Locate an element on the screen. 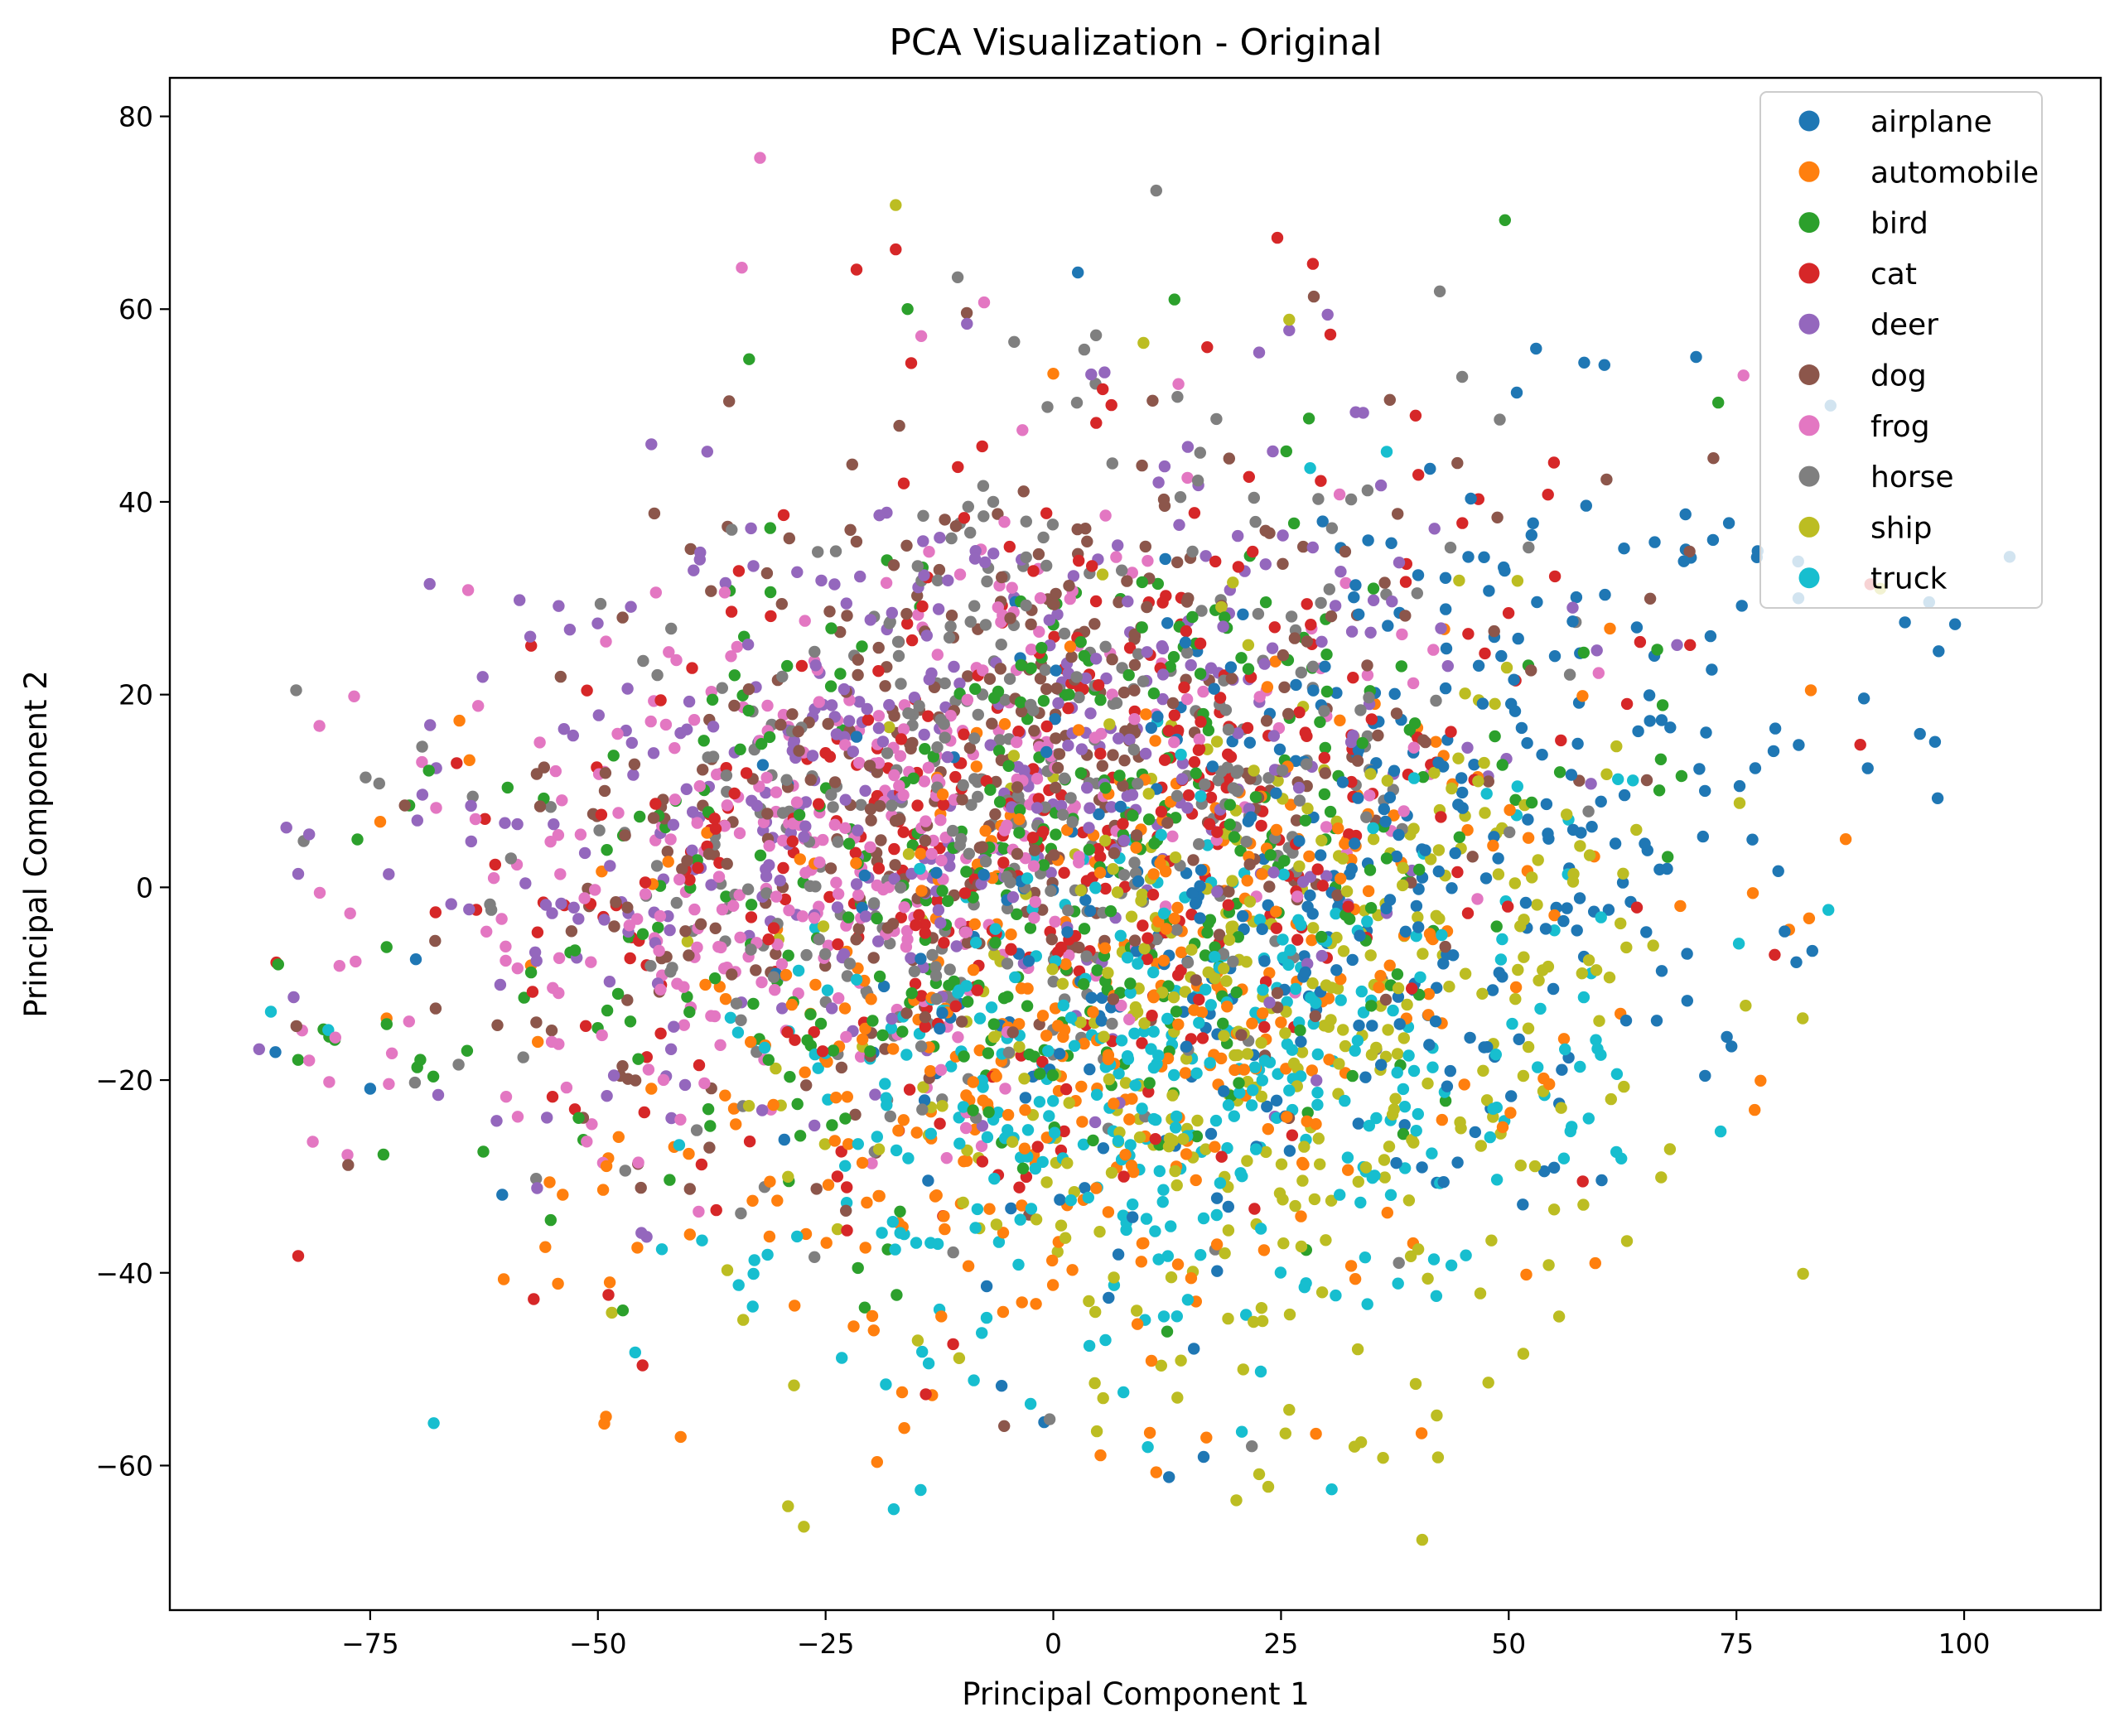  legend-label-dog: dog is located at coordinates (1898, 376).